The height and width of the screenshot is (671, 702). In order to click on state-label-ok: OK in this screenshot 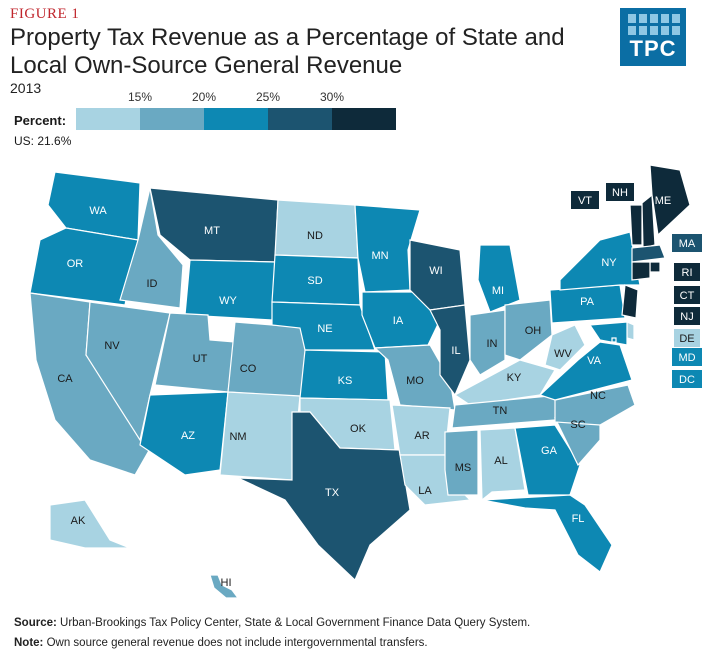, I will do `click(358, 429)`.